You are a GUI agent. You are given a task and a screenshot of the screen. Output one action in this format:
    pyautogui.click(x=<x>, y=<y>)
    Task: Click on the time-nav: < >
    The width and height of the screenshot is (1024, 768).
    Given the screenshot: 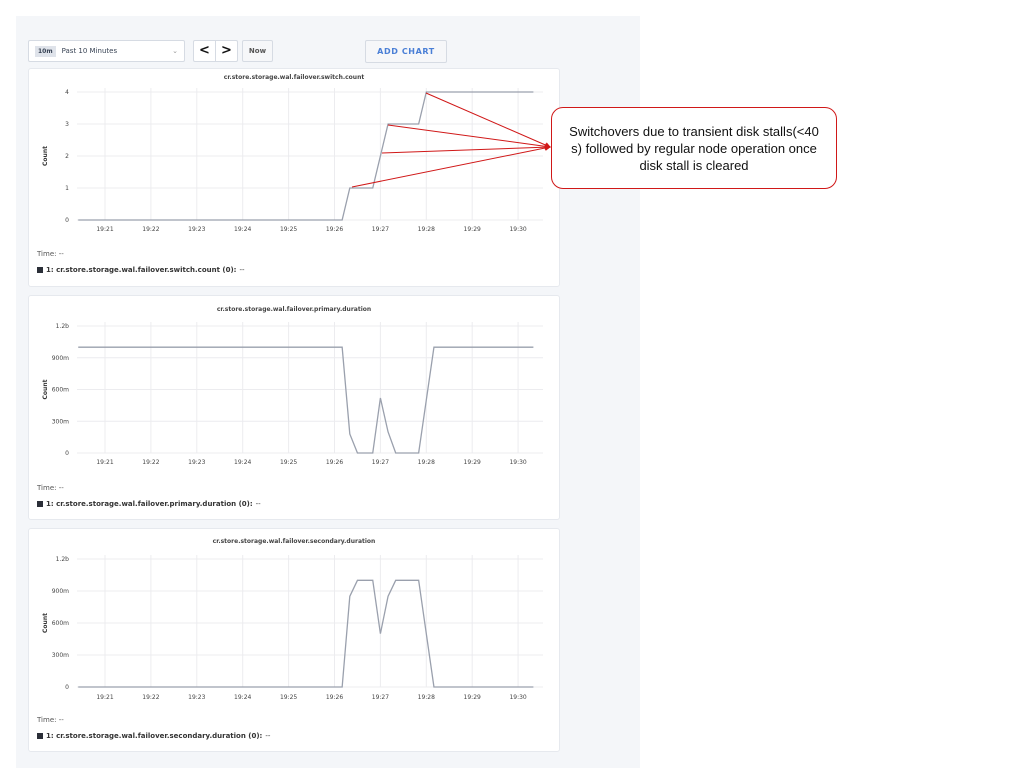 What is the action you would take?
    pyautogui.click(x=215, y=51)
    